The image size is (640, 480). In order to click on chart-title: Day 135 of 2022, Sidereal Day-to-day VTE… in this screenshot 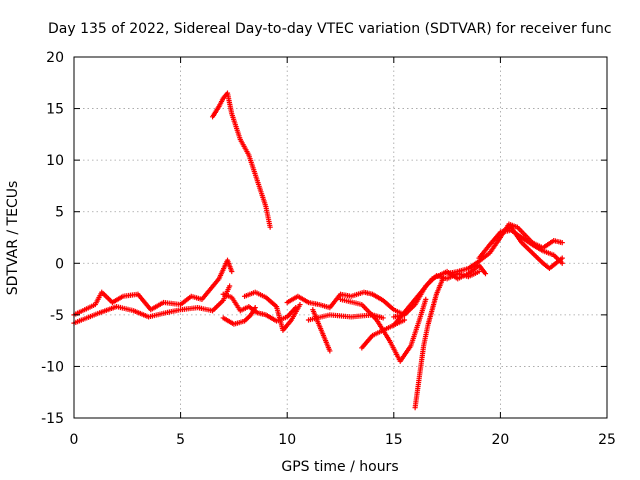, I will do `click(330, 29)`.